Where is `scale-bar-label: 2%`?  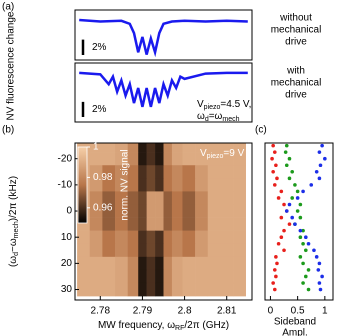
scale-bar-label: 2% is located at coordinates (99, 109).